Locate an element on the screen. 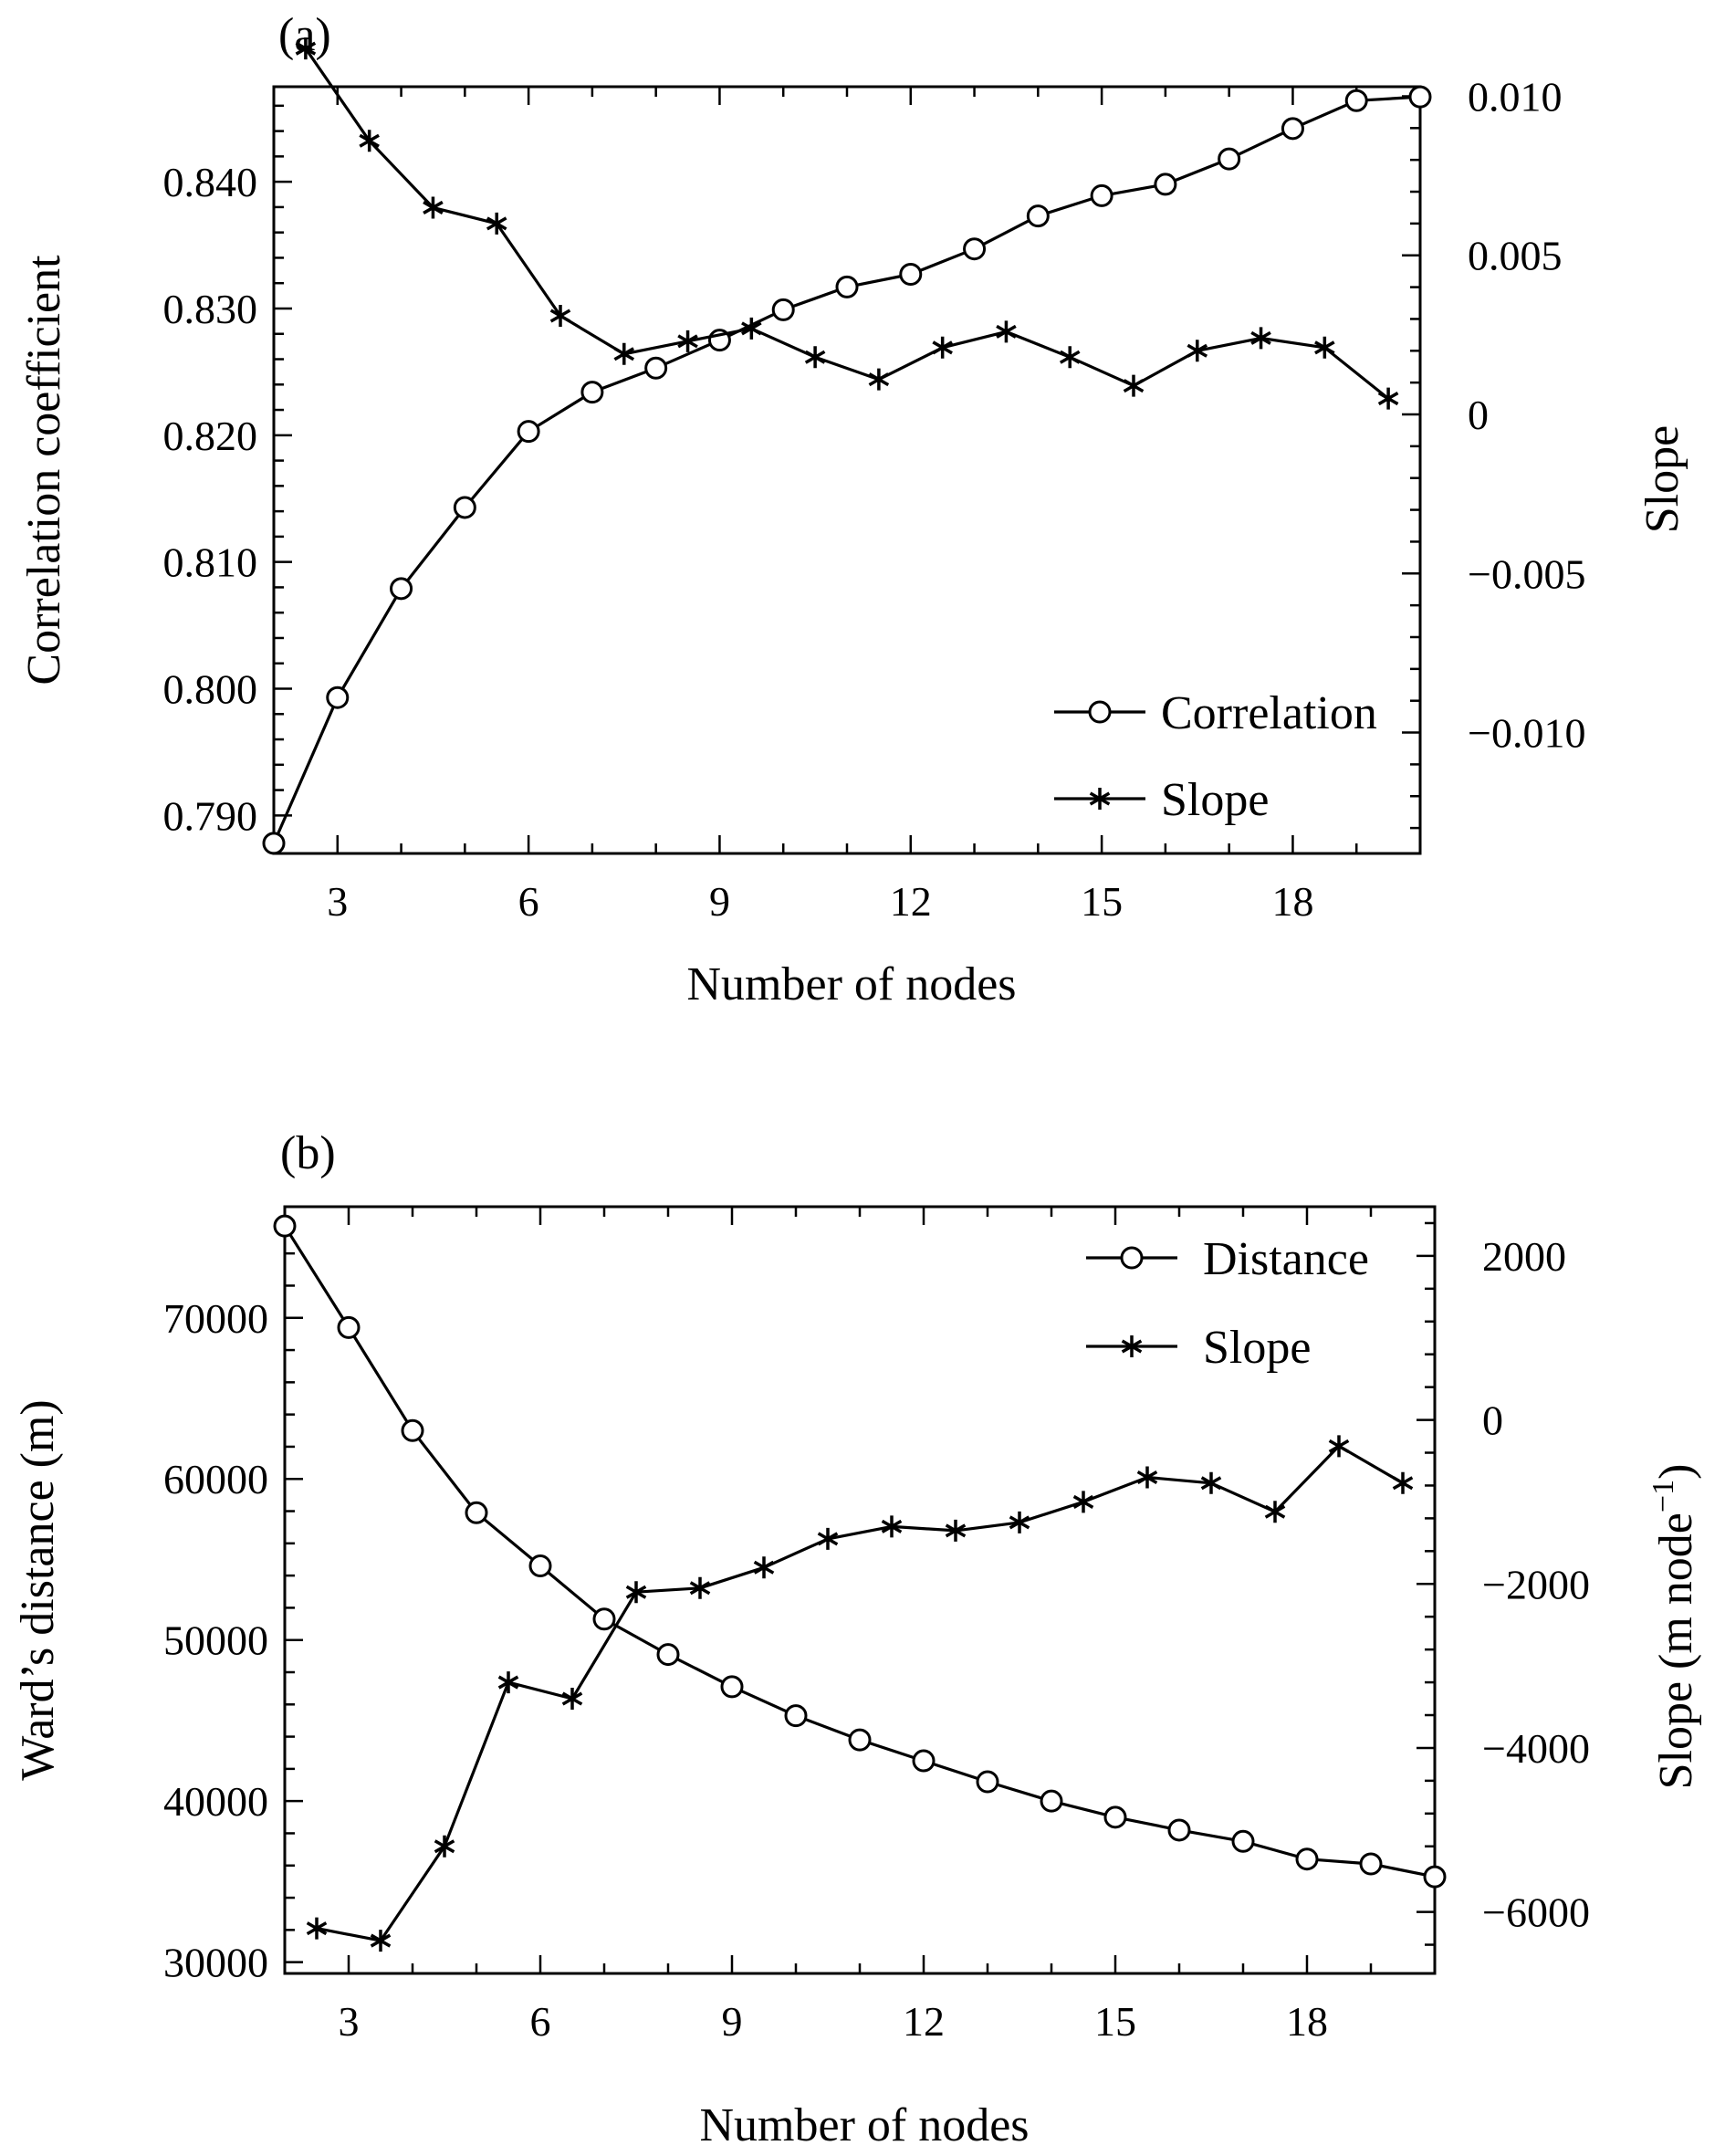 Image resolution: width=1725 pixels, height=2156 pixels. panel-a-x-tick-label: 3 is located at coordinates (337, 901).